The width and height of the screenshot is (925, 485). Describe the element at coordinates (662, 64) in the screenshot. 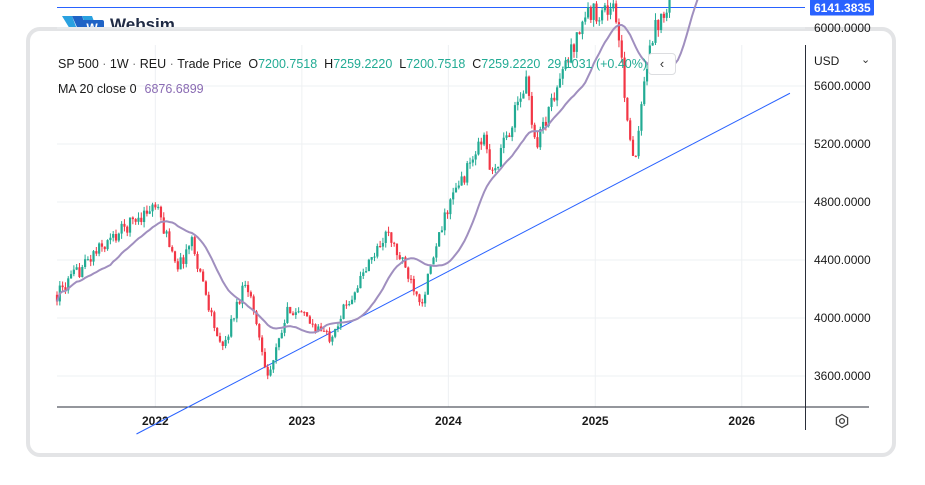

I see `collapse-legend-button: ‹` at that location.